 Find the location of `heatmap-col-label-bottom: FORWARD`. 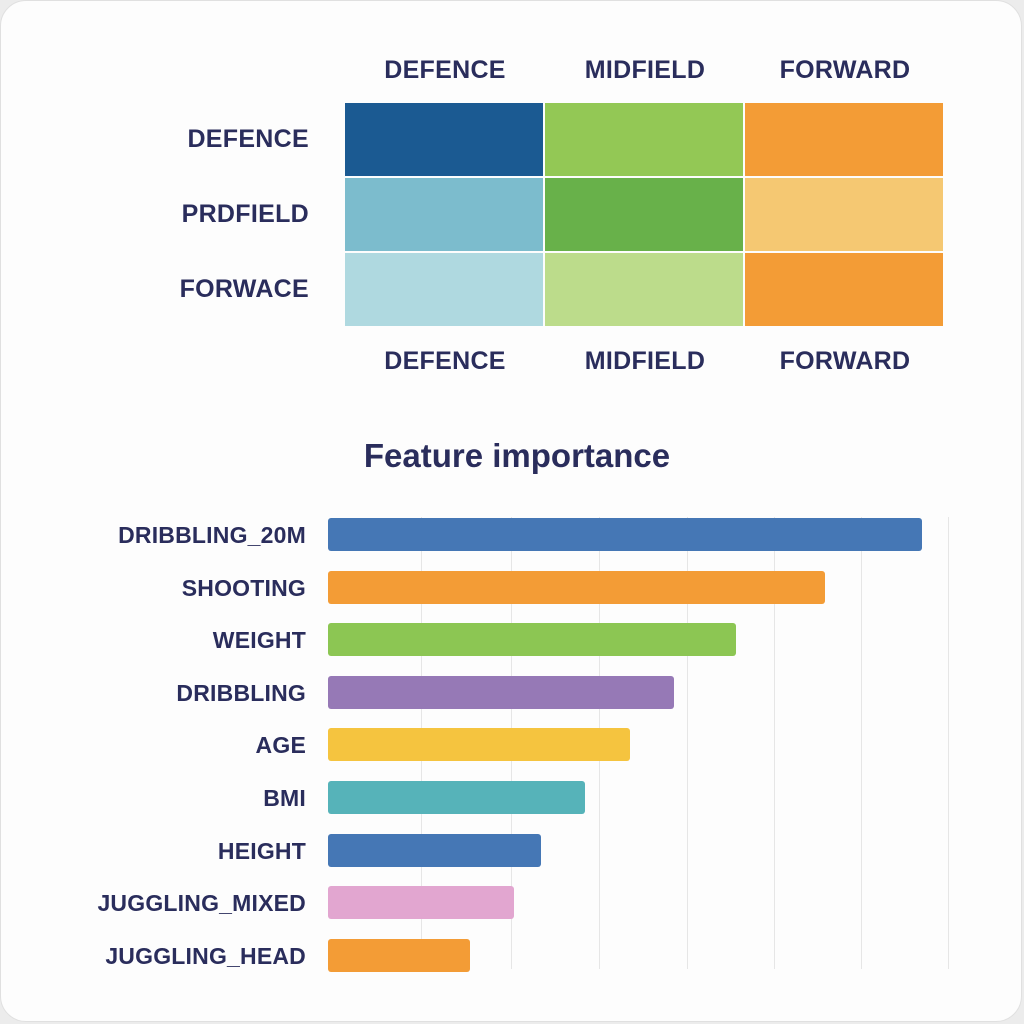

heatmap-col-label-bottom: FORWARD is located at coordinates (845, 361).